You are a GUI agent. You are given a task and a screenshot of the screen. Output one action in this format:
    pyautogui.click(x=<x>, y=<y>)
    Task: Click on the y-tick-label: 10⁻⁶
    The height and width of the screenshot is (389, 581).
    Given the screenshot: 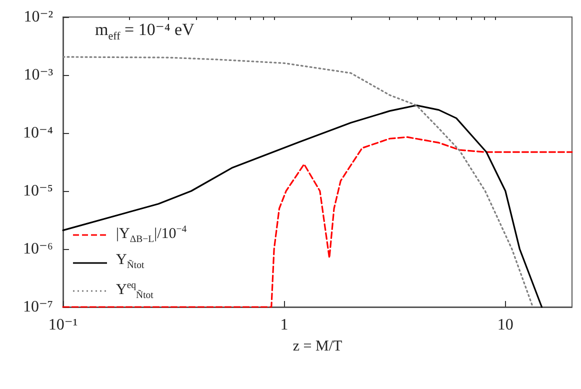 What is the action you would take?
    pyautogui.click(x=37, y=249)
    